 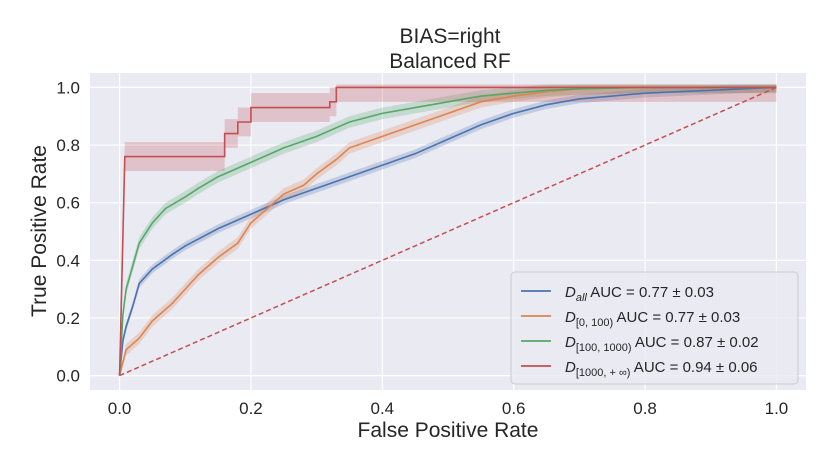 I want to click on x-axis-label: False Positive Rate, so click(x=448, y=430).